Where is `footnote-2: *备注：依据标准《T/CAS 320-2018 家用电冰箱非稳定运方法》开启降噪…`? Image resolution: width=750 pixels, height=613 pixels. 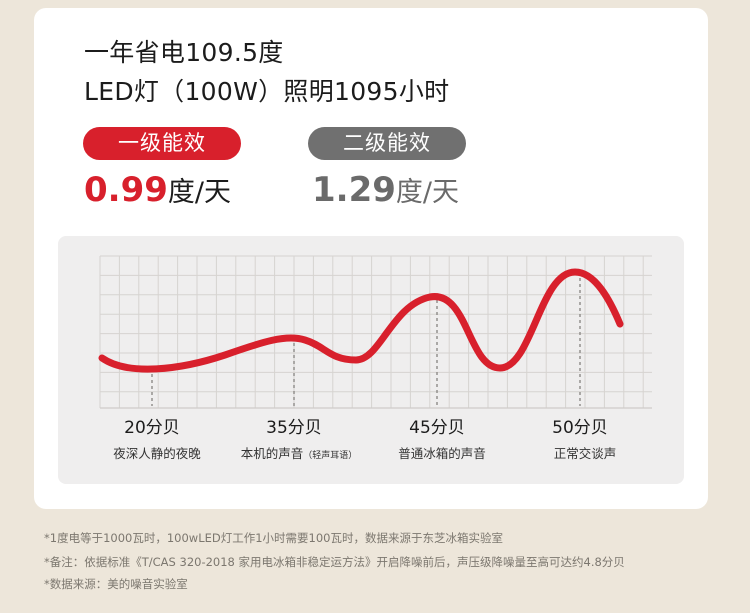
footnote-2: *备注：依据标准《T/CAS 320-2018 家用电冰箱非稳定运方法》开启降噪… is located at coordinates (334, 562).